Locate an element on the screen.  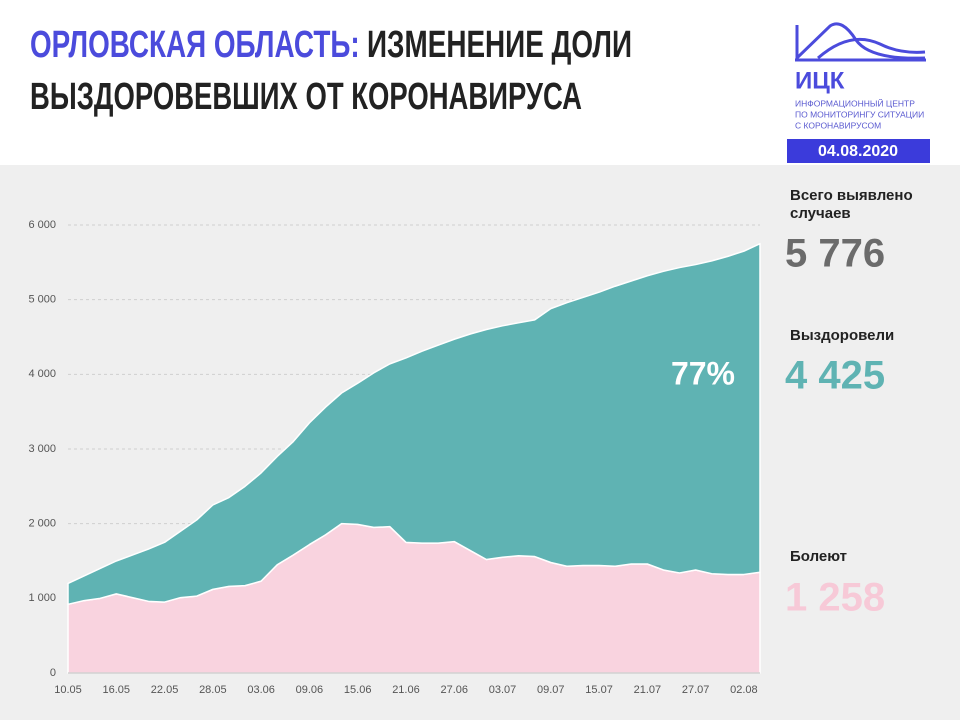
y-tick-label: 2 000 is located at coordinates (42, 524).